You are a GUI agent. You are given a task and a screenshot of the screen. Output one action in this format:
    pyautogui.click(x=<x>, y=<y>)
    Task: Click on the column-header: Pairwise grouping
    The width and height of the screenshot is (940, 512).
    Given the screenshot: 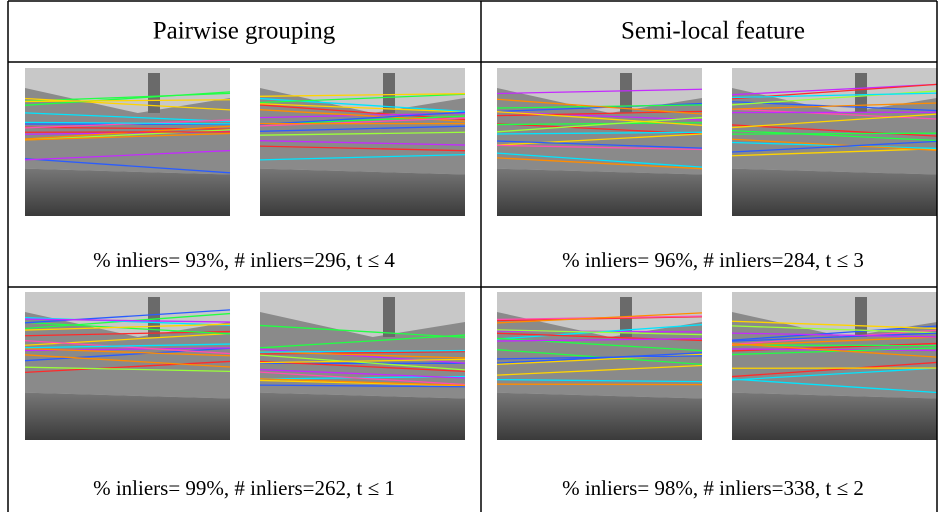 What is the action you would take?
    pyautogui.click(x=244, y=31)
    